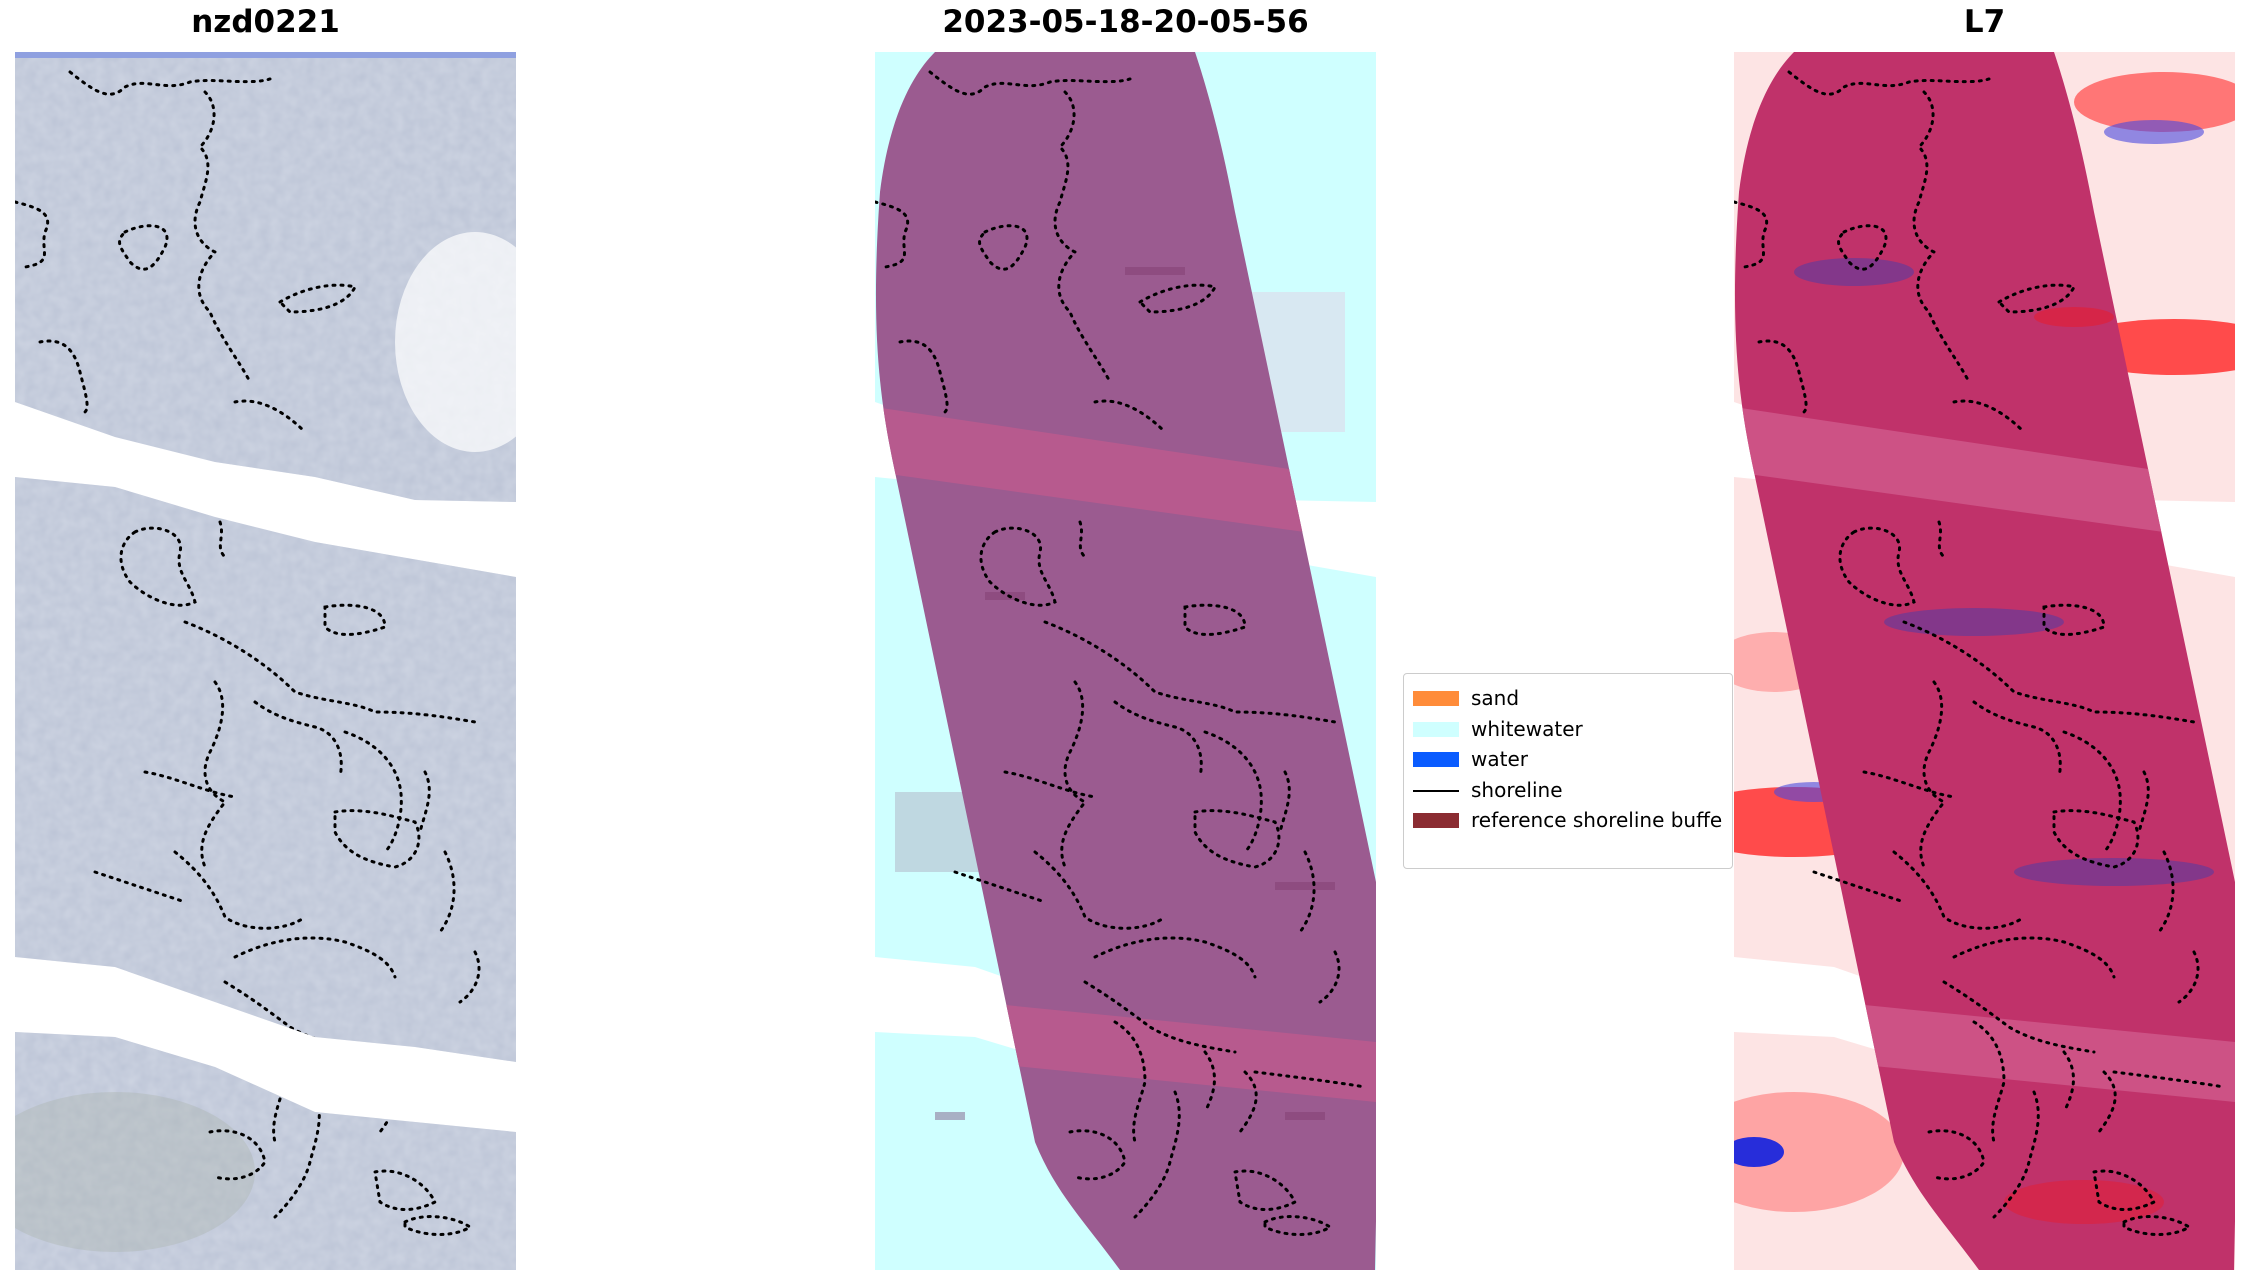  What do you see at coordinates (1436, 790) in the screenshot?
I see `legend-line-swatch` at bounding box center [1436, 790].